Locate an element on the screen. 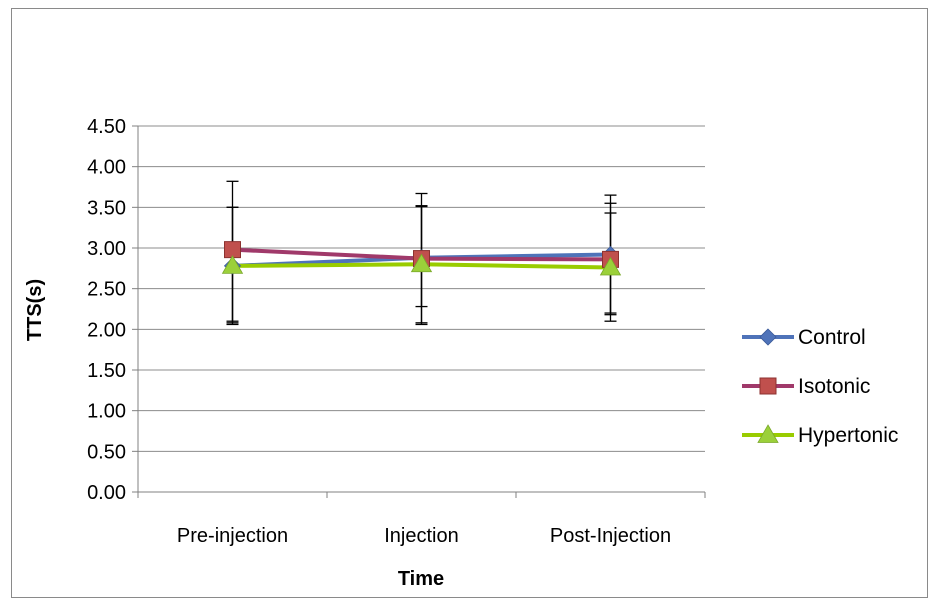 Image resolution: width=930 pixels, height=598 pixels. legend-marker-control is located at coordinates (768, 337).